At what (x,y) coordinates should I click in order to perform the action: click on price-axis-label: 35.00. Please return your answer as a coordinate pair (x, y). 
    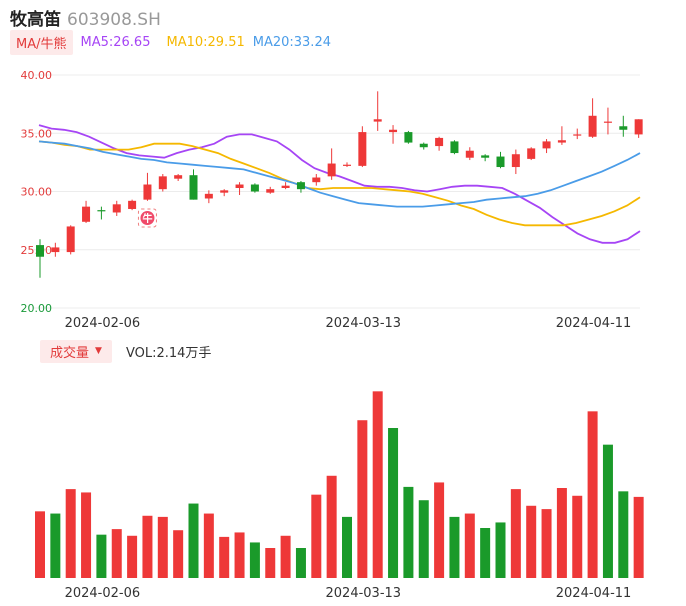
    Looking at the image, I should click on (37, 133).